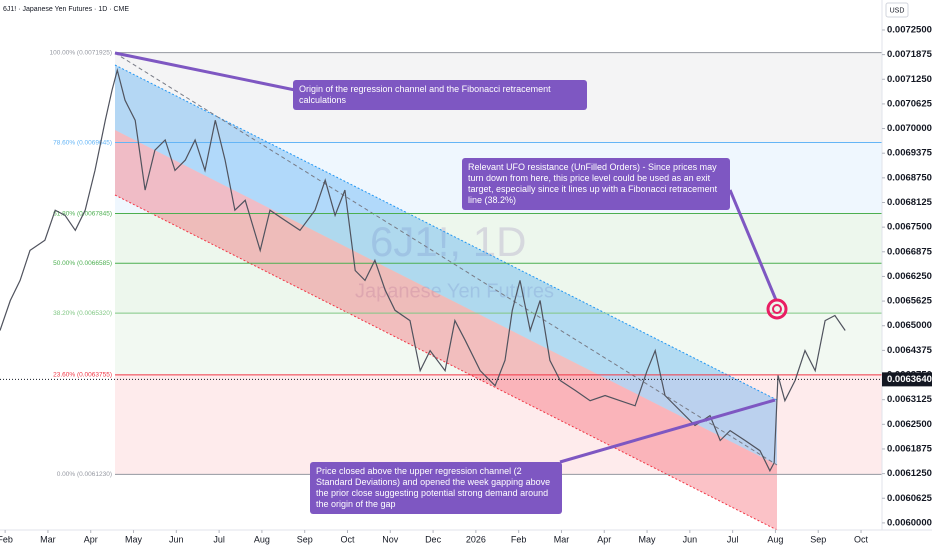 The width and height of the screenshot is (932, 550). I want to click on y-tick-label: 0.0061875, so click(909, 448).